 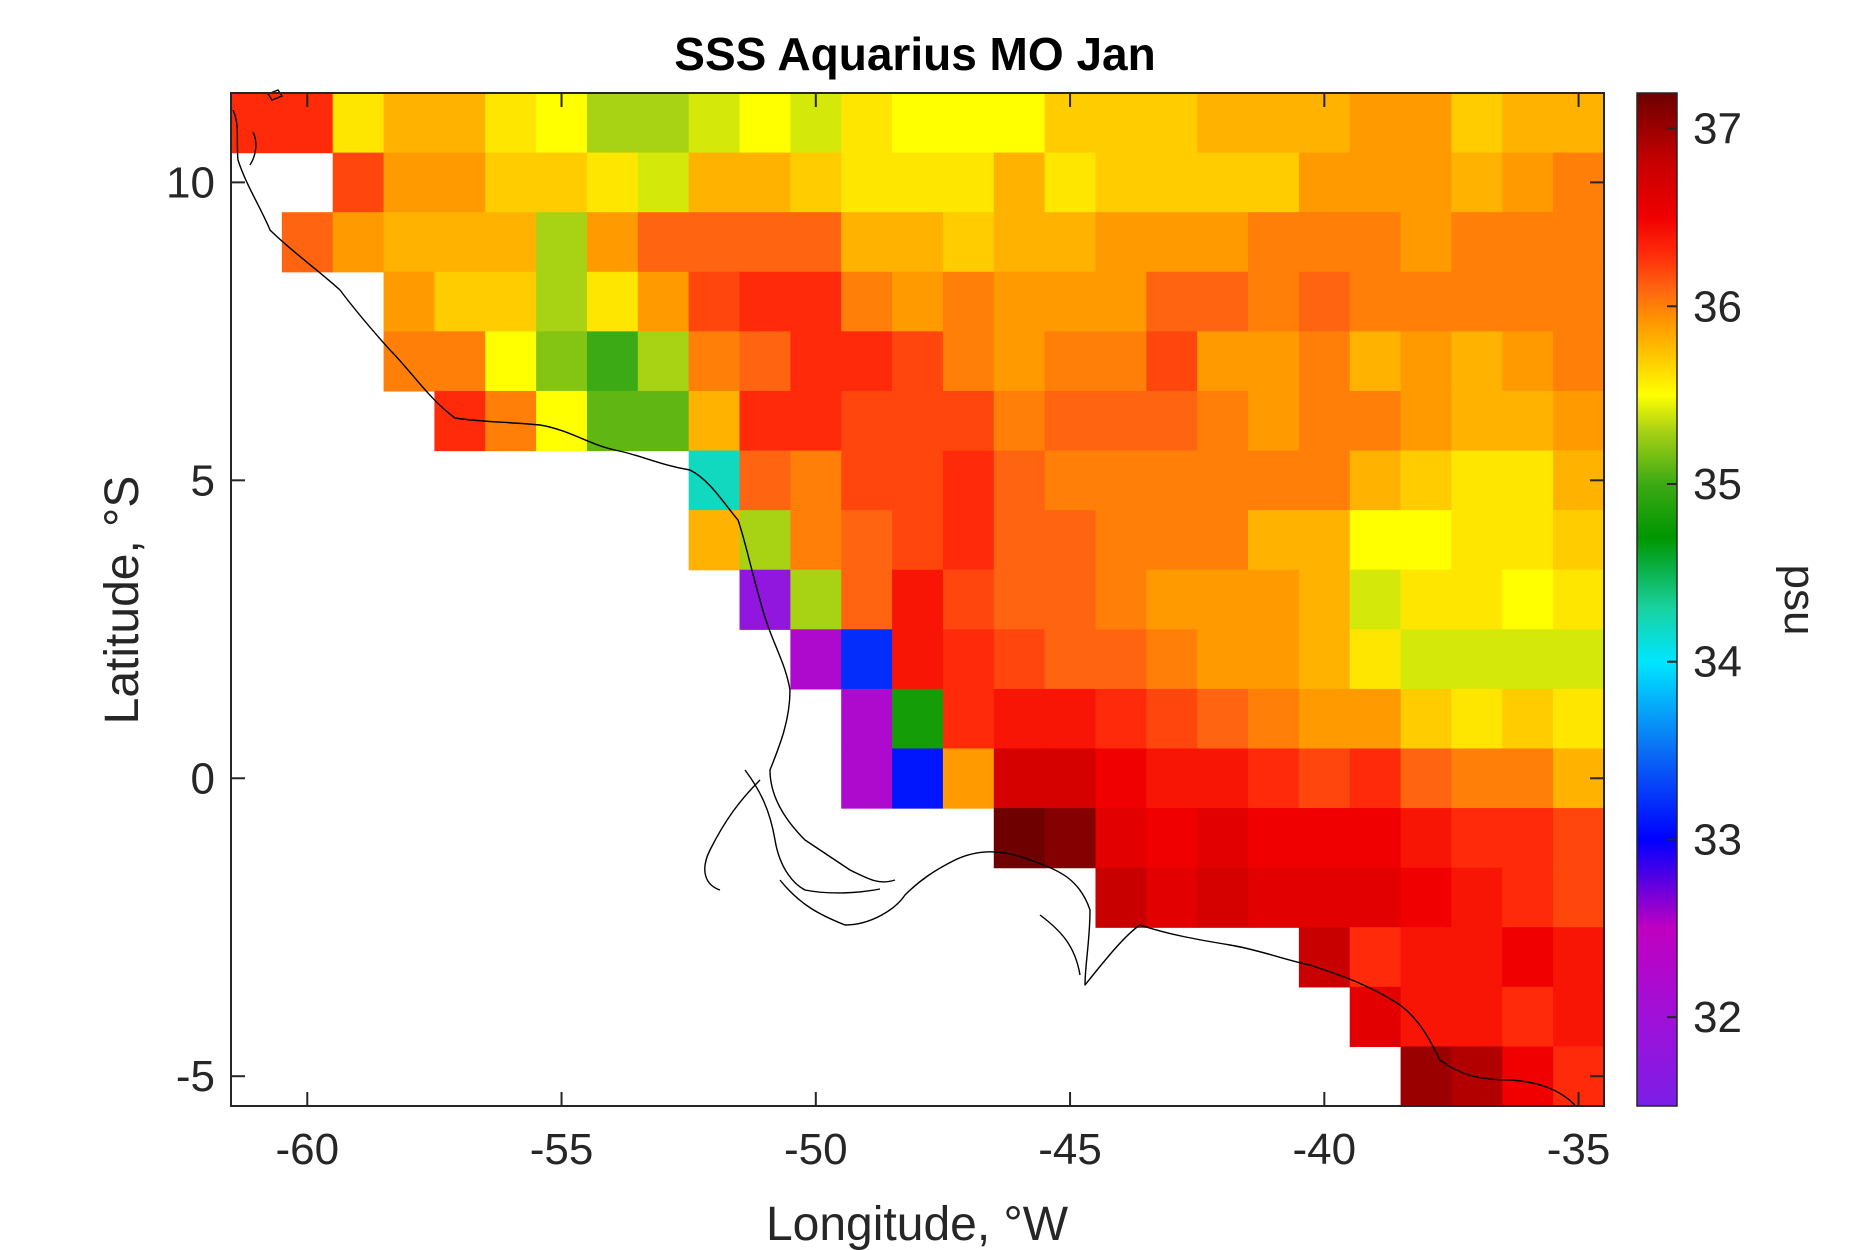 I want to click on x-tick-label: -50, so click(x=816, y=1149).